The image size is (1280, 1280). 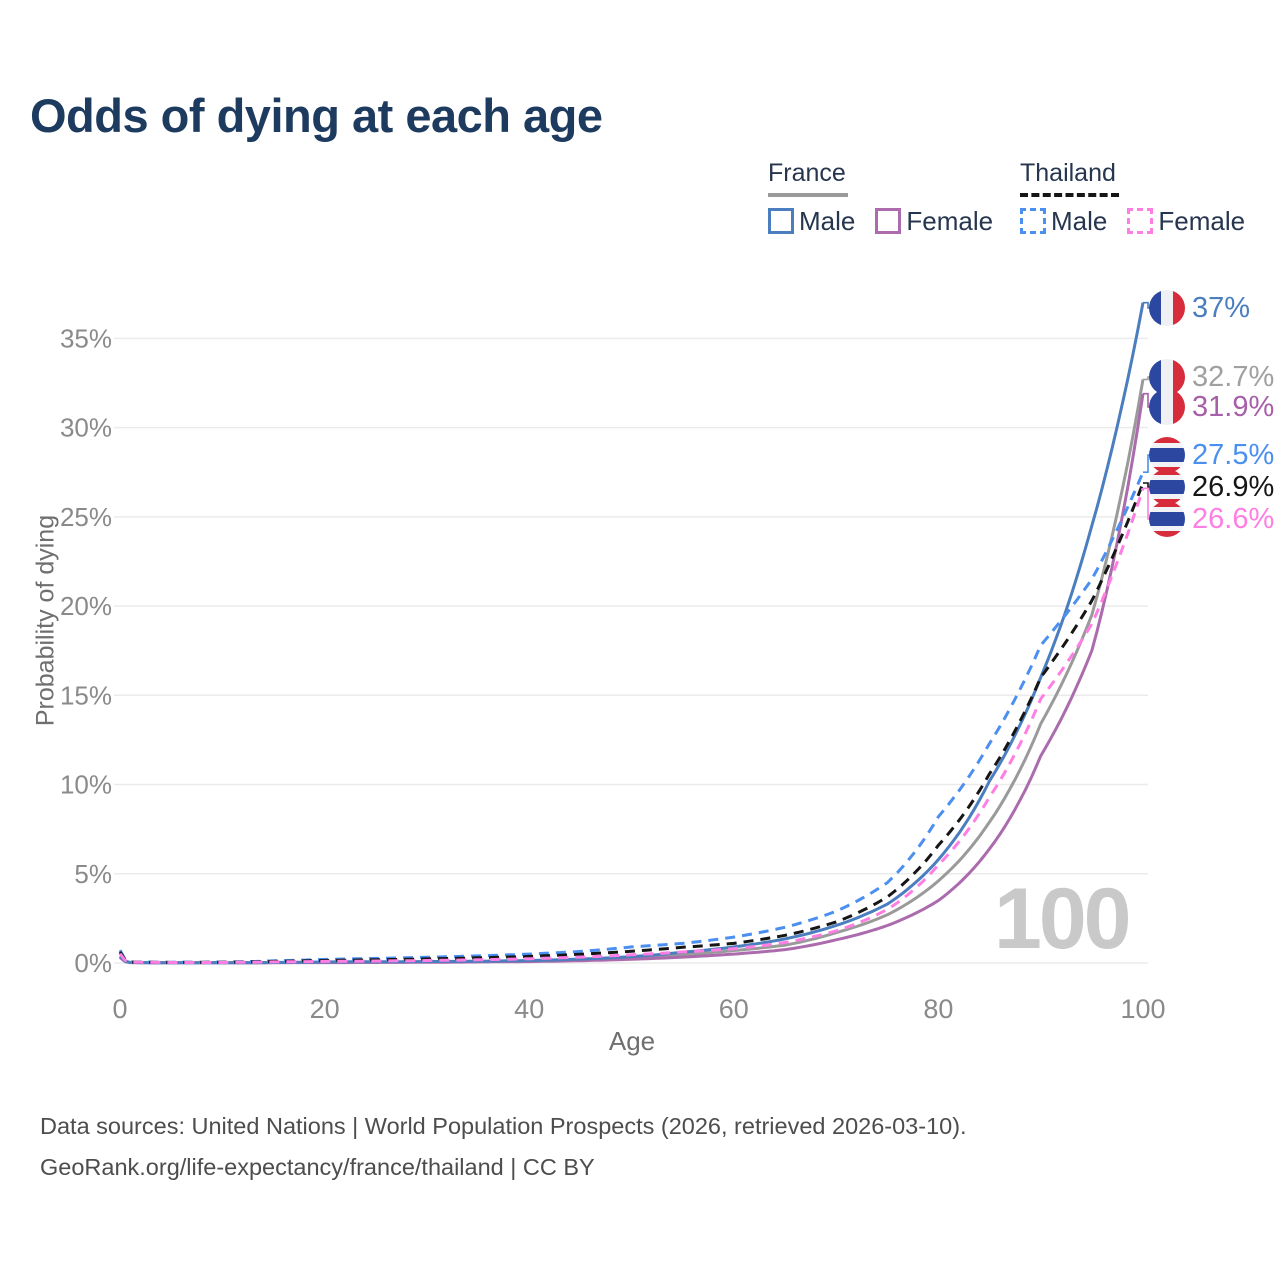 What do you see at coordinates (808, 194) in the screenshot?
I see `france-solid-line-swatch` at bounding box center [808, 194].